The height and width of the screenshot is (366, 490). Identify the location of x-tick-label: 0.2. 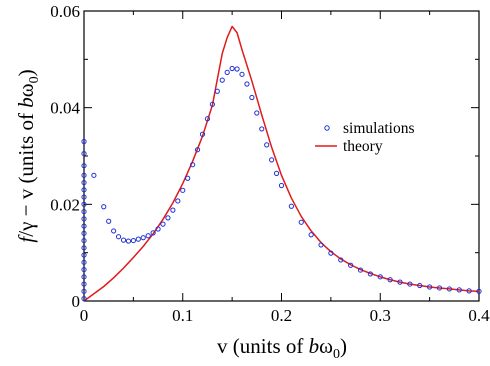
(281, 315).